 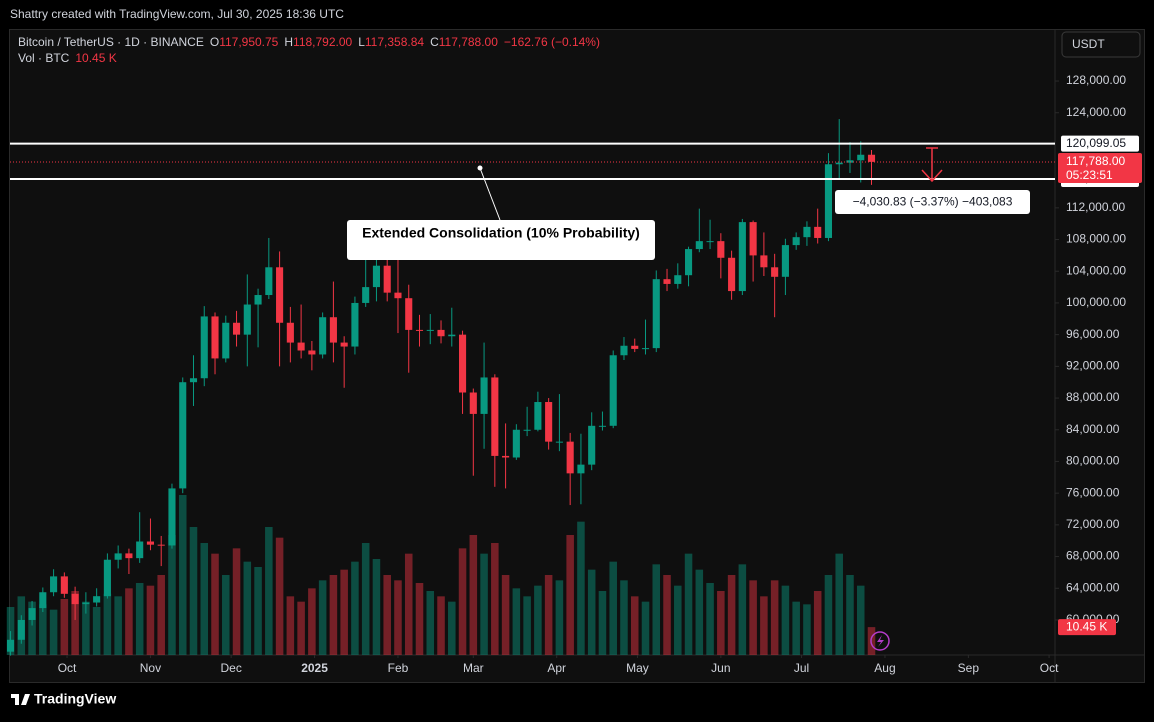 I want to click on legend-value: 117,358.84, so click(x=394, y=42).